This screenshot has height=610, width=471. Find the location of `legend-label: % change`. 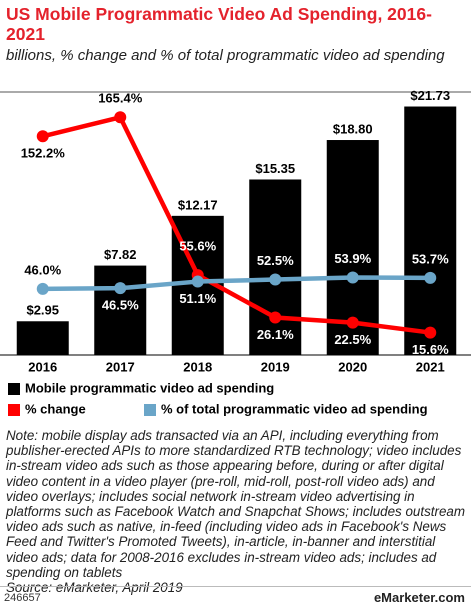

legend-label: % change is located at coordinates (55, 408).